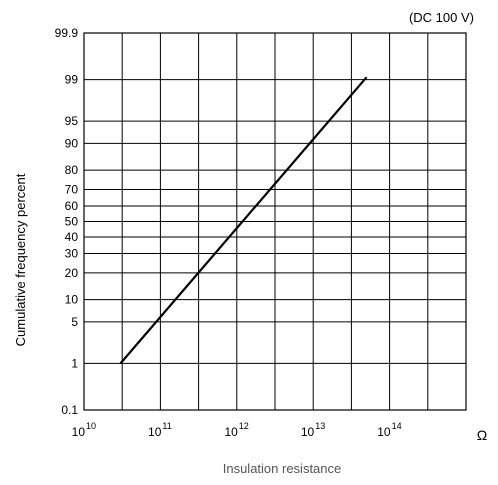  I want to click on x-tick-label: 10 10, so click(84, 430).